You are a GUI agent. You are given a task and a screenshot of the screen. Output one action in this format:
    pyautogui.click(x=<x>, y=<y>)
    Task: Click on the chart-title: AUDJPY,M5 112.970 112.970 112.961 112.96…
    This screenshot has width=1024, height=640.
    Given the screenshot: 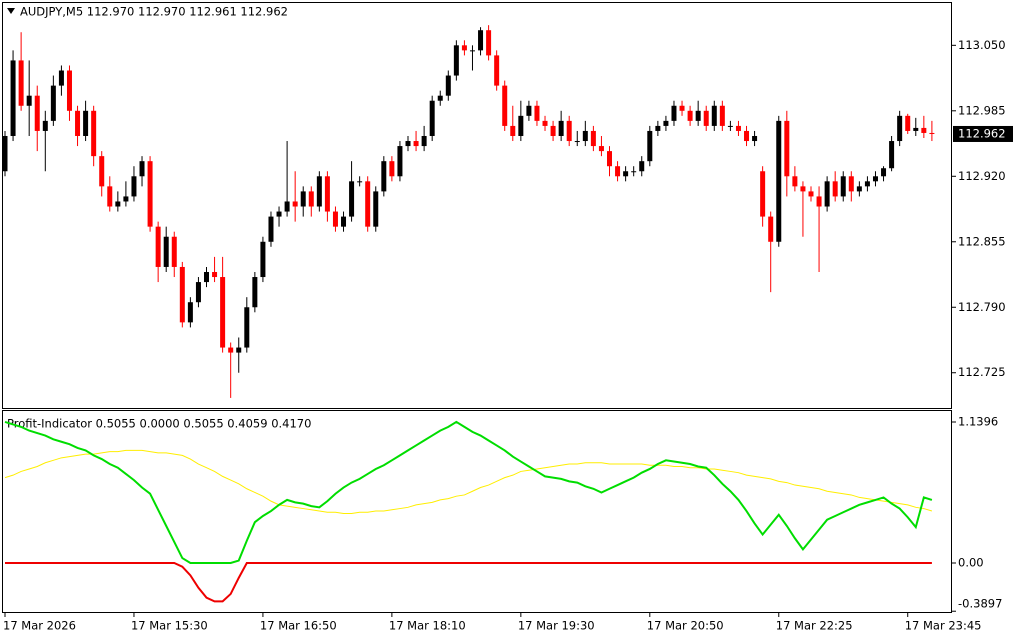 What is the action you would take?
    pyautogui.click(x=154, y=12)
    